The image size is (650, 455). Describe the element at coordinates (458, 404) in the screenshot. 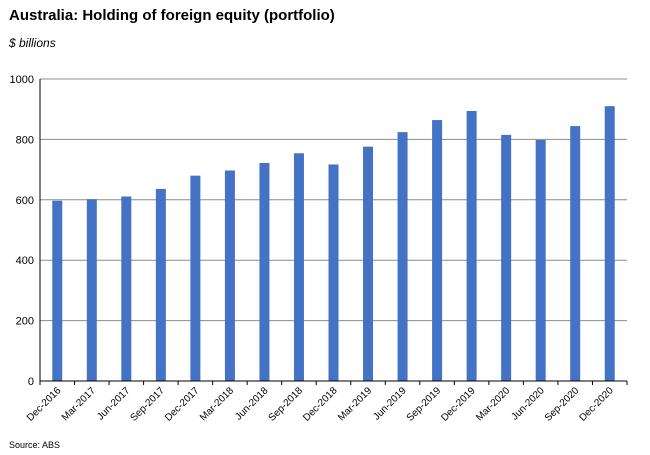

I see `x-tick-label: Dec-2019` at that location.